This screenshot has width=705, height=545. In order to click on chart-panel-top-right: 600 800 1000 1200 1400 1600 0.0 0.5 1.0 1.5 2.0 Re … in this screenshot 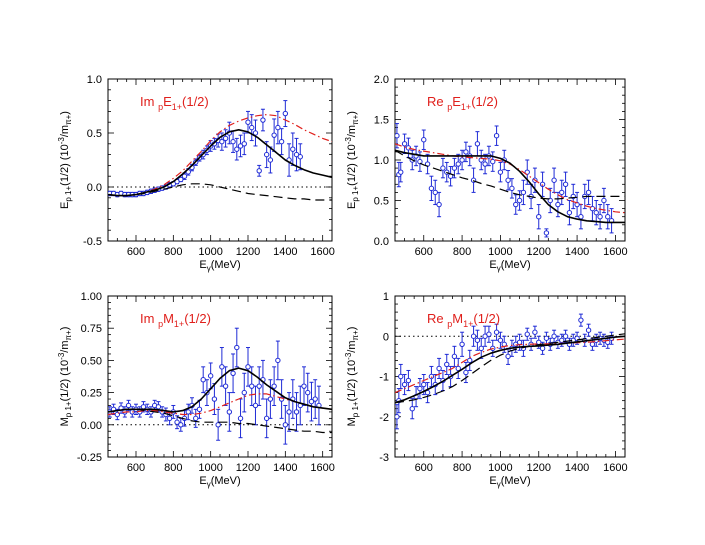, I will do `click(486, 173)`.